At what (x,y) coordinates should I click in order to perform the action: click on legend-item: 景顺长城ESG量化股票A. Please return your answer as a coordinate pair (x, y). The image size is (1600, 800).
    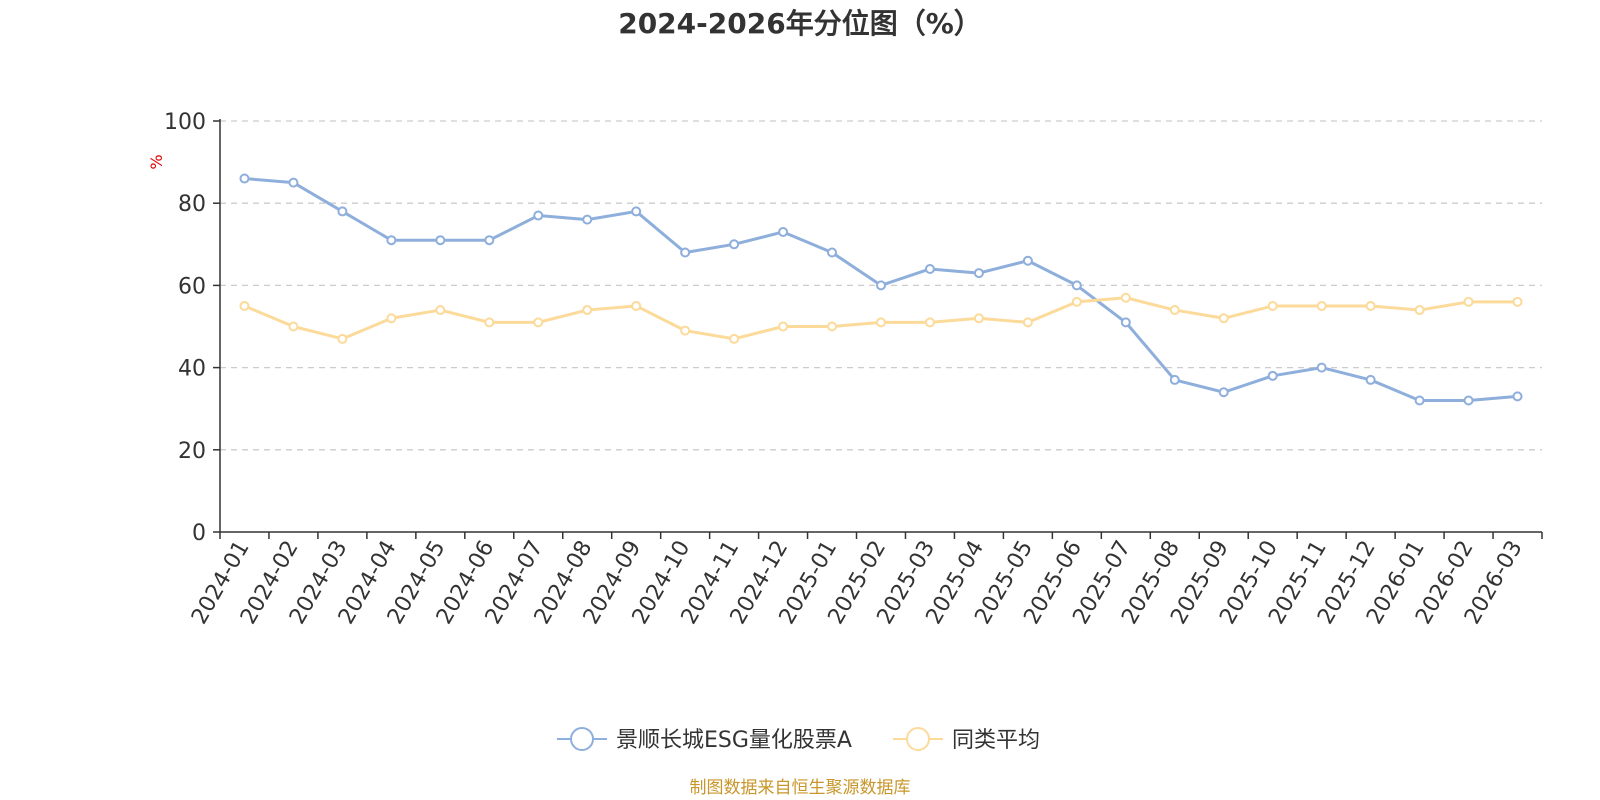
    Looking at the image, I should click on (704, 740).